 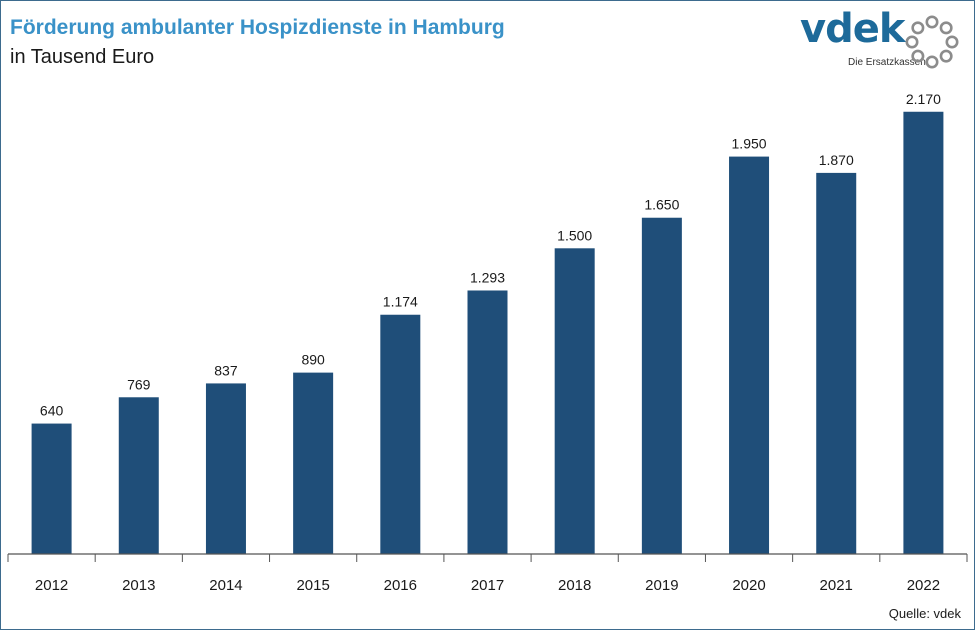 I want to click on source-note: Quelle: vdek, so click(x=924, y=613).